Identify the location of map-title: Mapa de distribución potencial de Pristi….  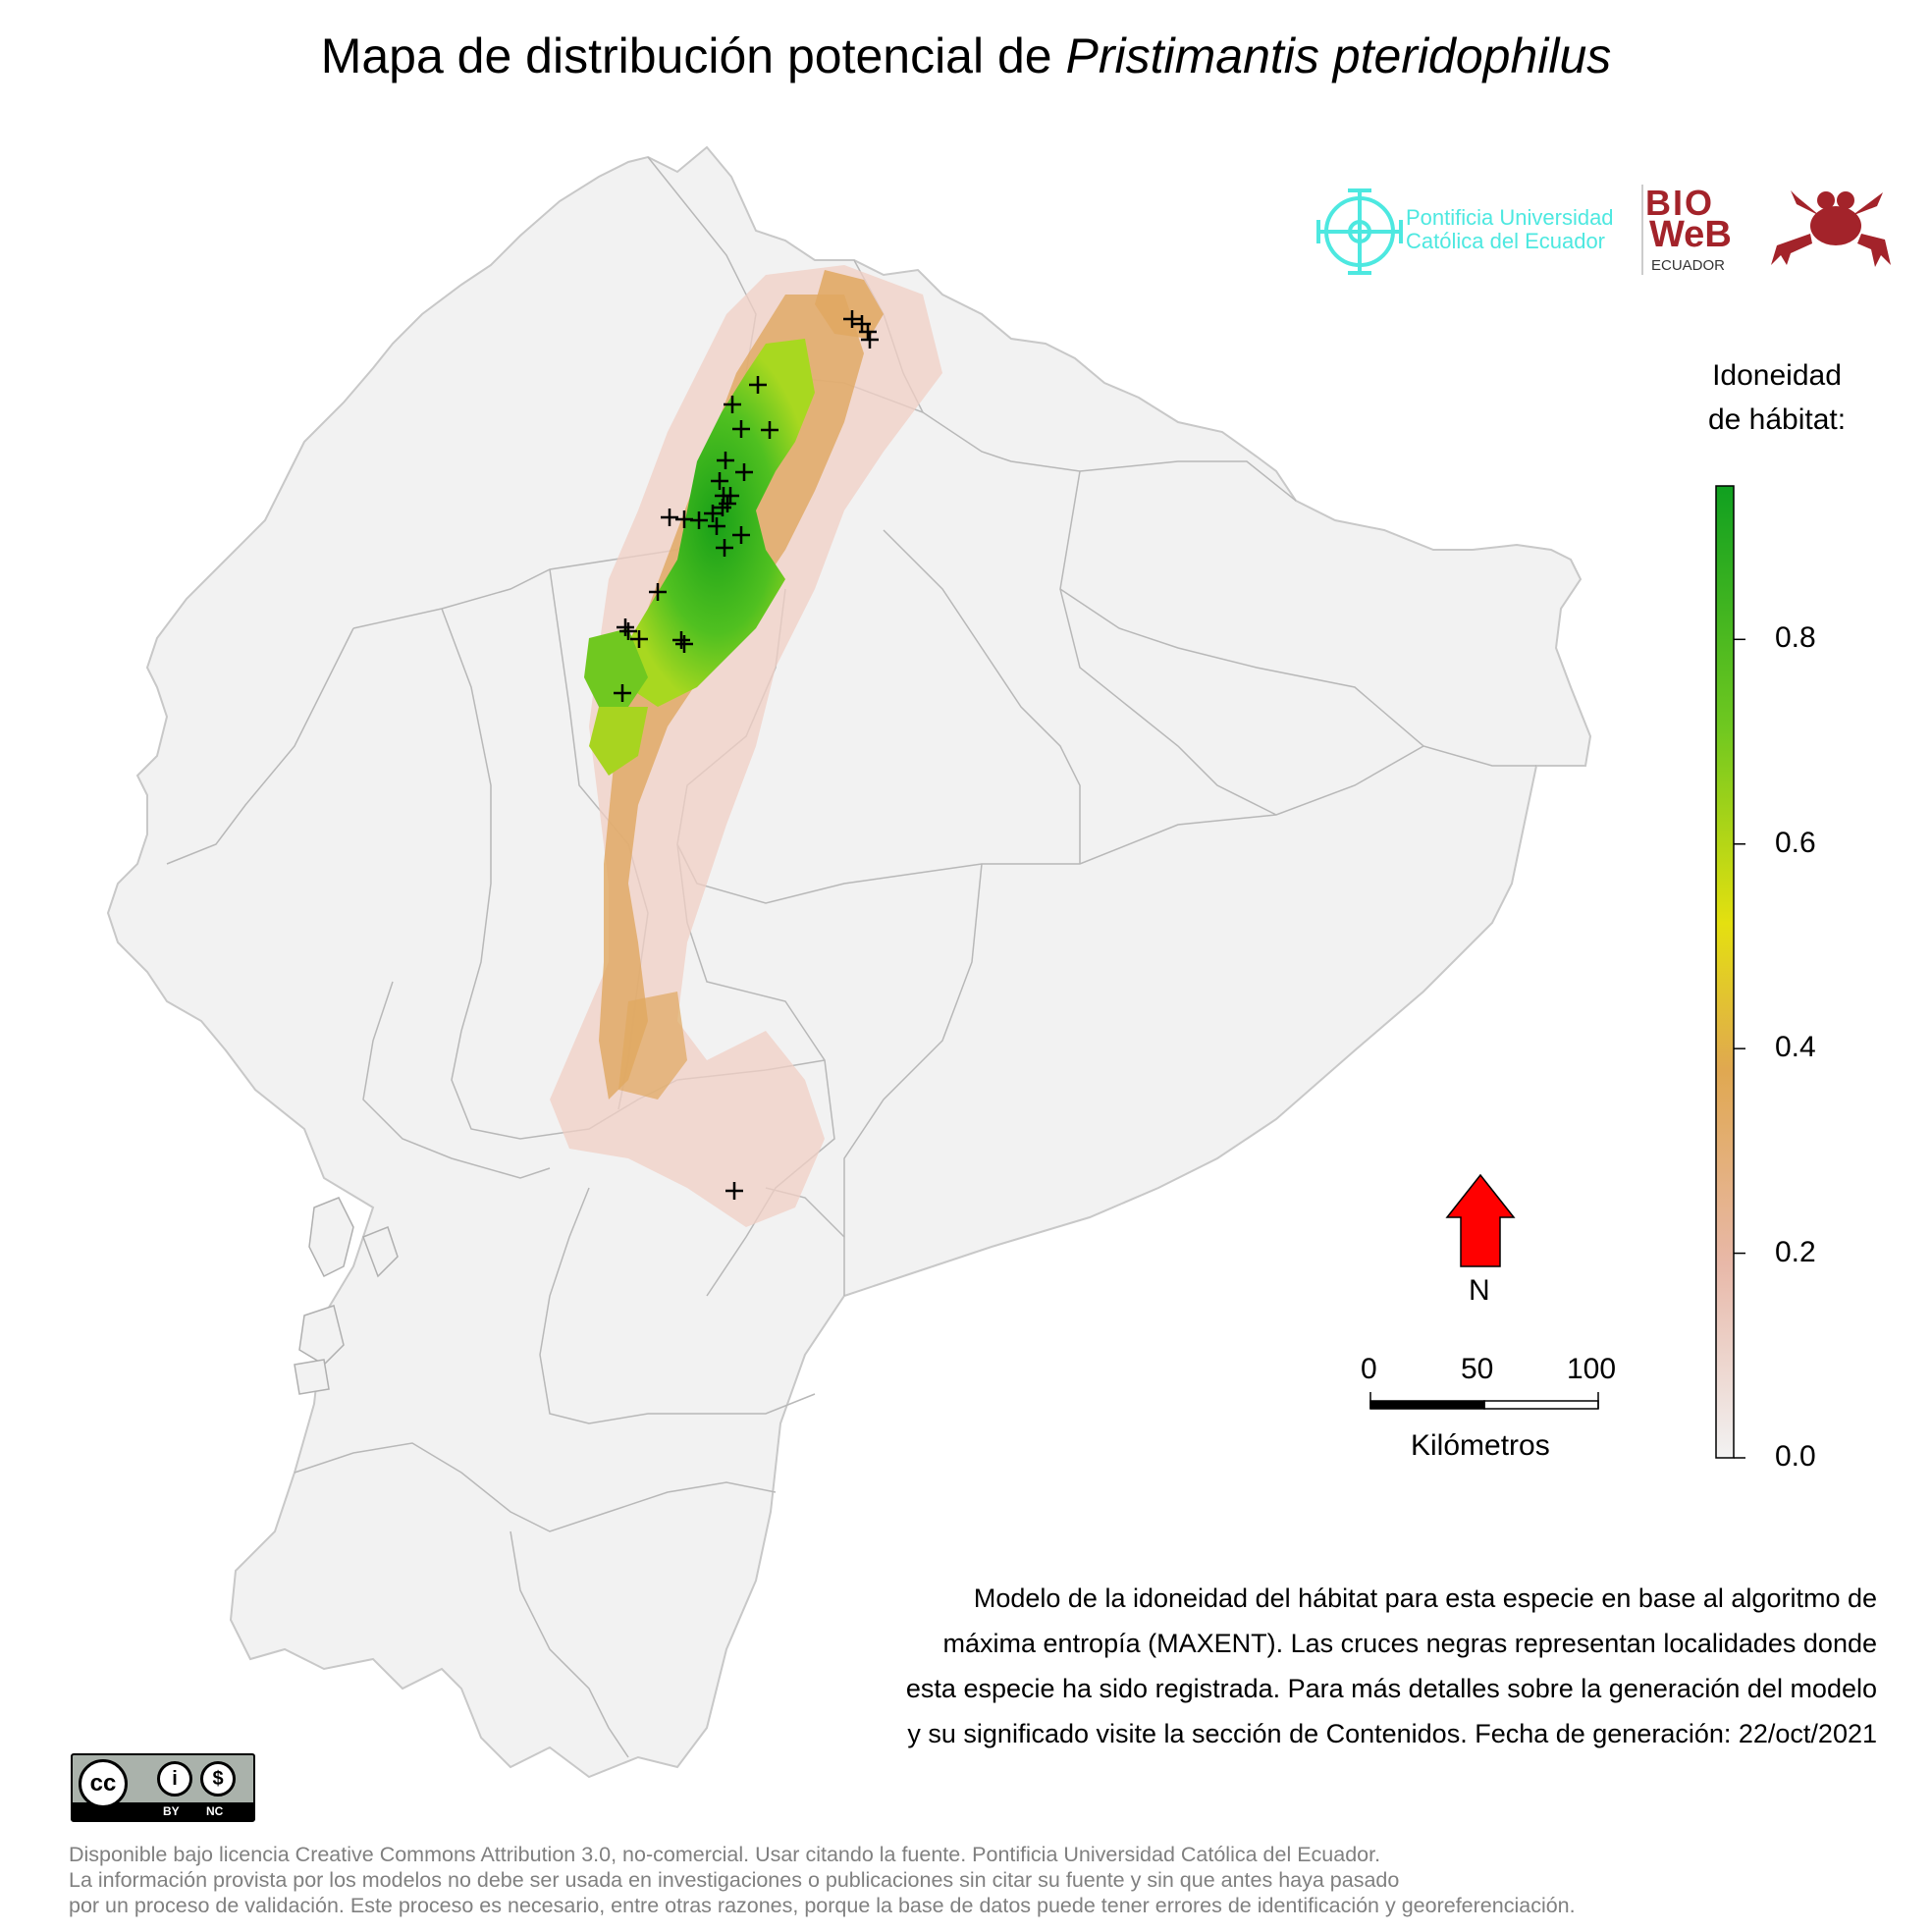
(966, 55).